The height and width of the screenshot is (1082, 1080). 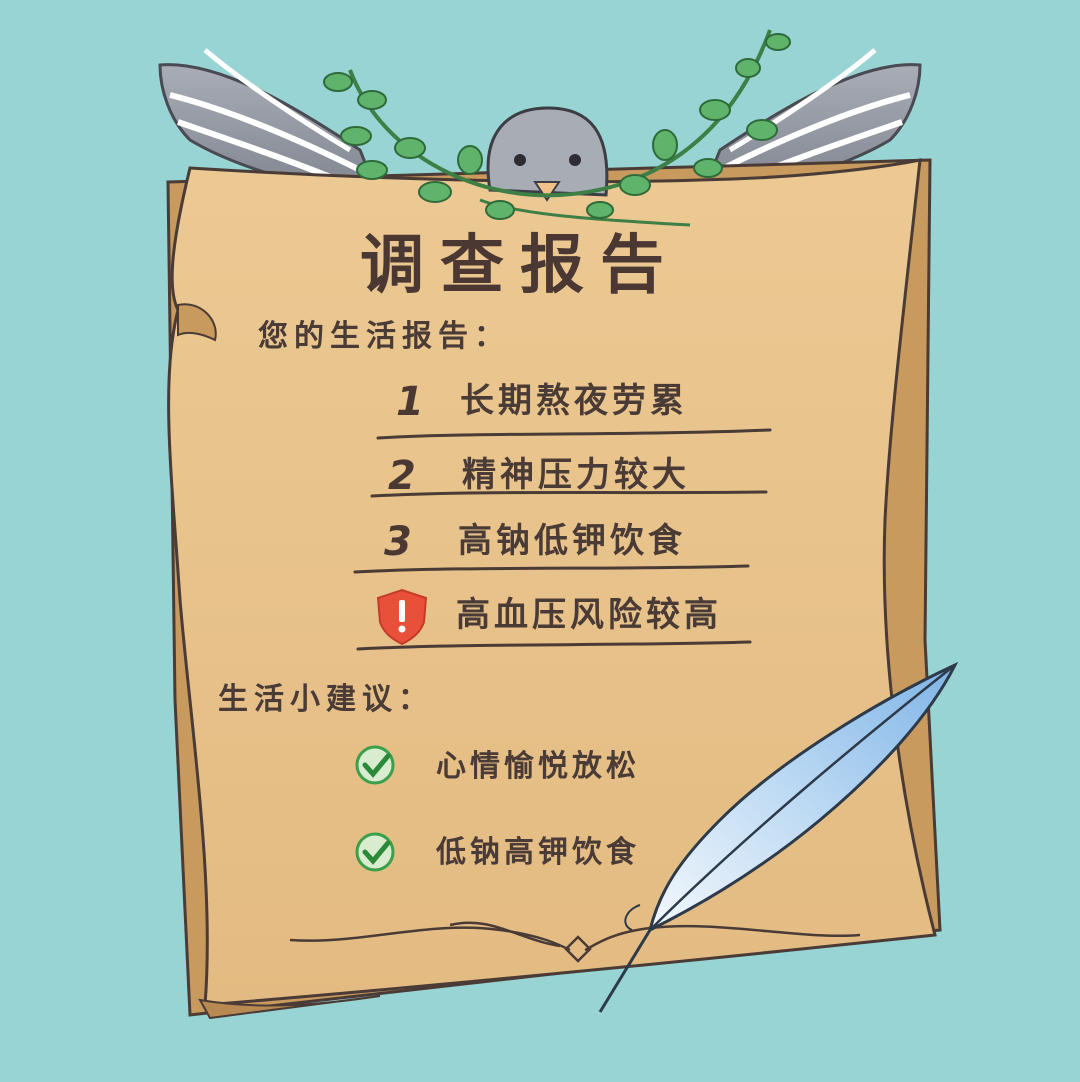 I want to click on scroll-curl-bottom, so click(x=289, y=1007).